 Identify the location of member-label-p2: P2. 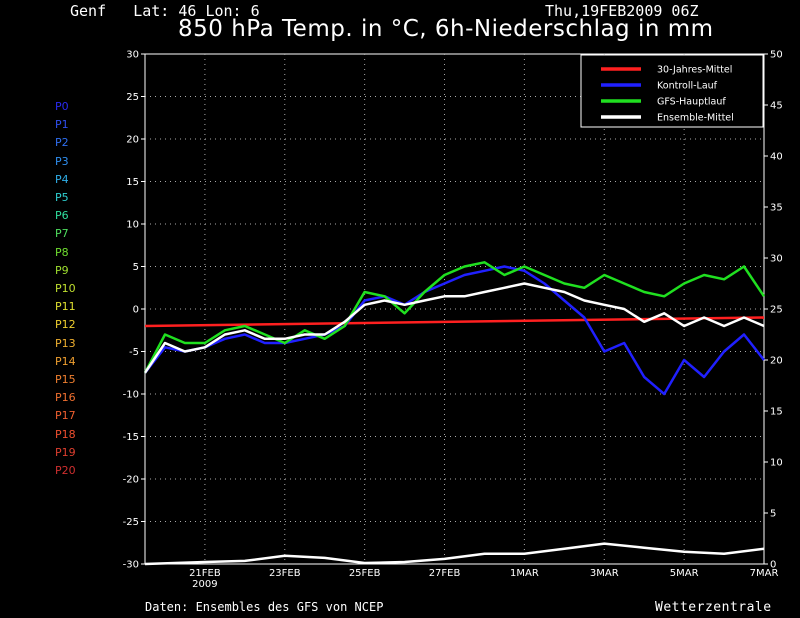
(62, 143).